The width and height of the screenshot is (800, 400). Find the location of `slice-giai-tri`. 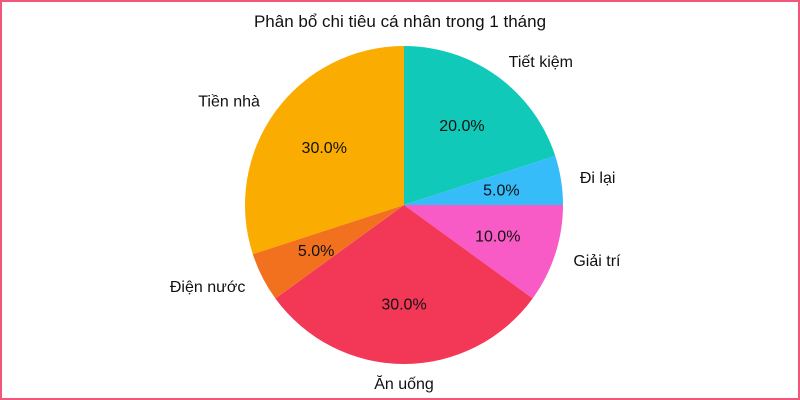

slice-giai-tri is located at coordinates (483, 252).